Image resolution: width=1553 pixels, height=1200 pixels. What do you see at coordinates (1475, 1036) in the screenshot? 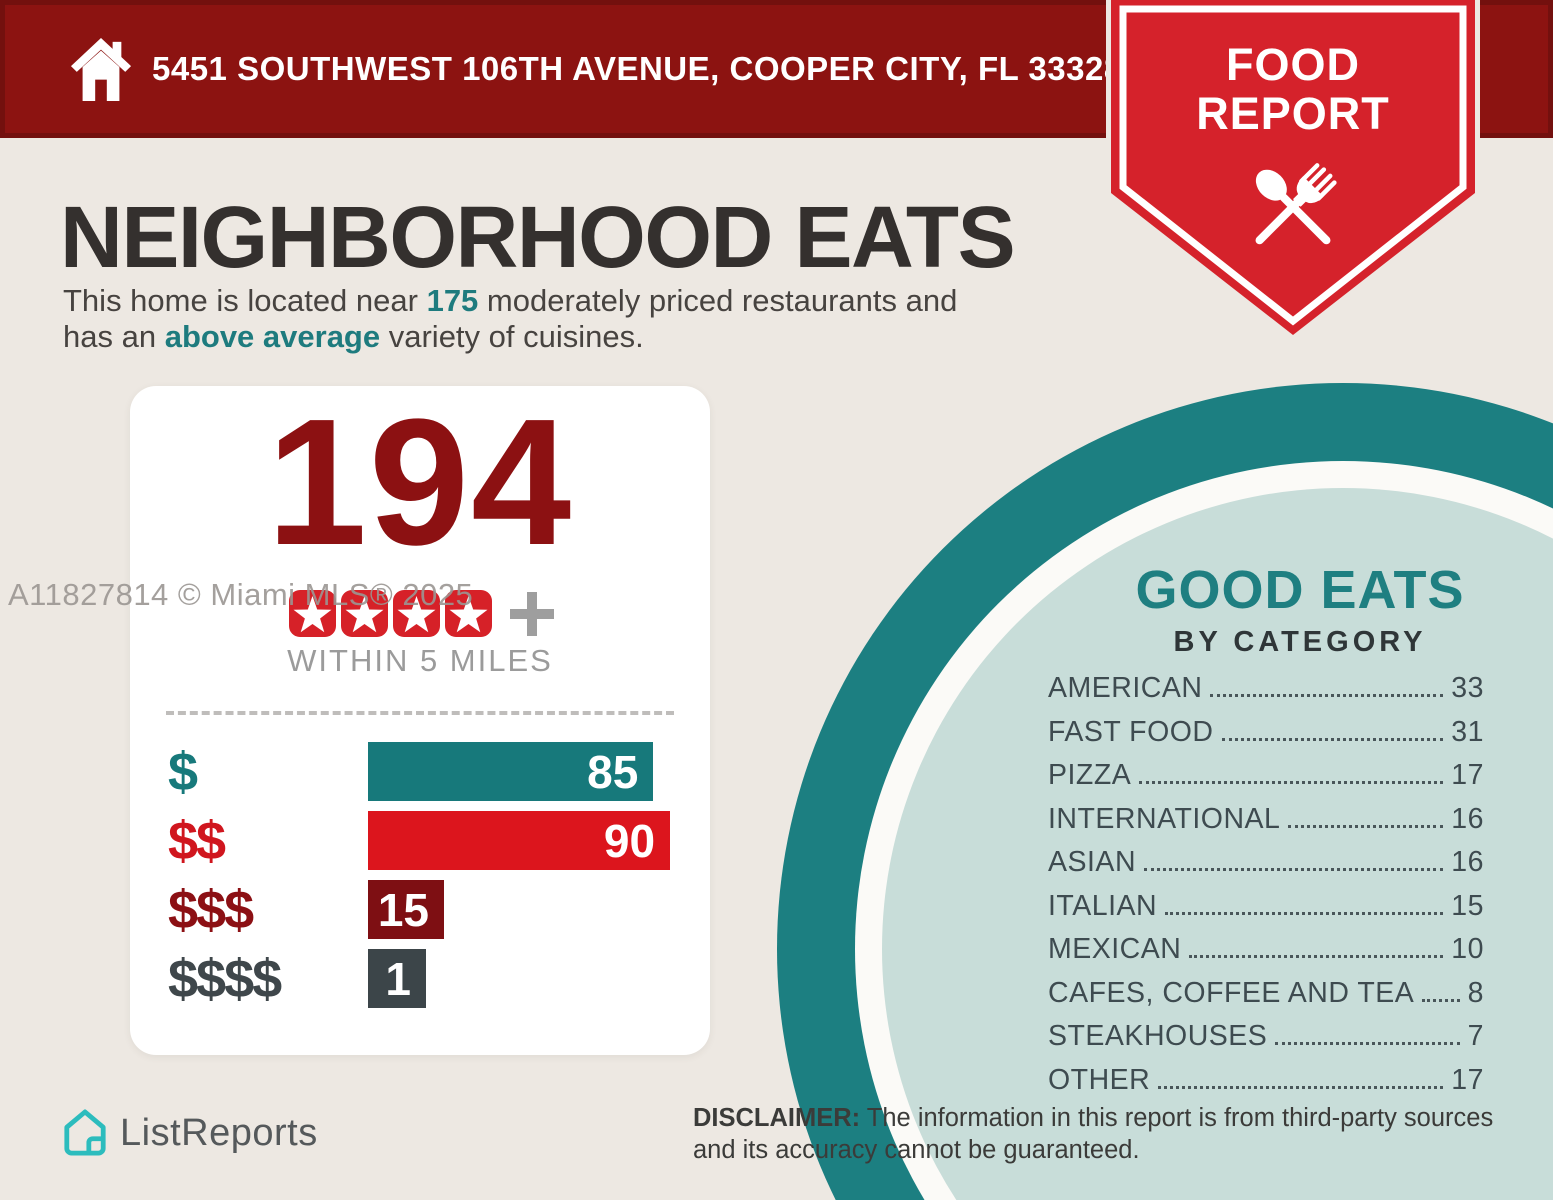
I see `category-value: 7` at bounding box center [1475, 1036].